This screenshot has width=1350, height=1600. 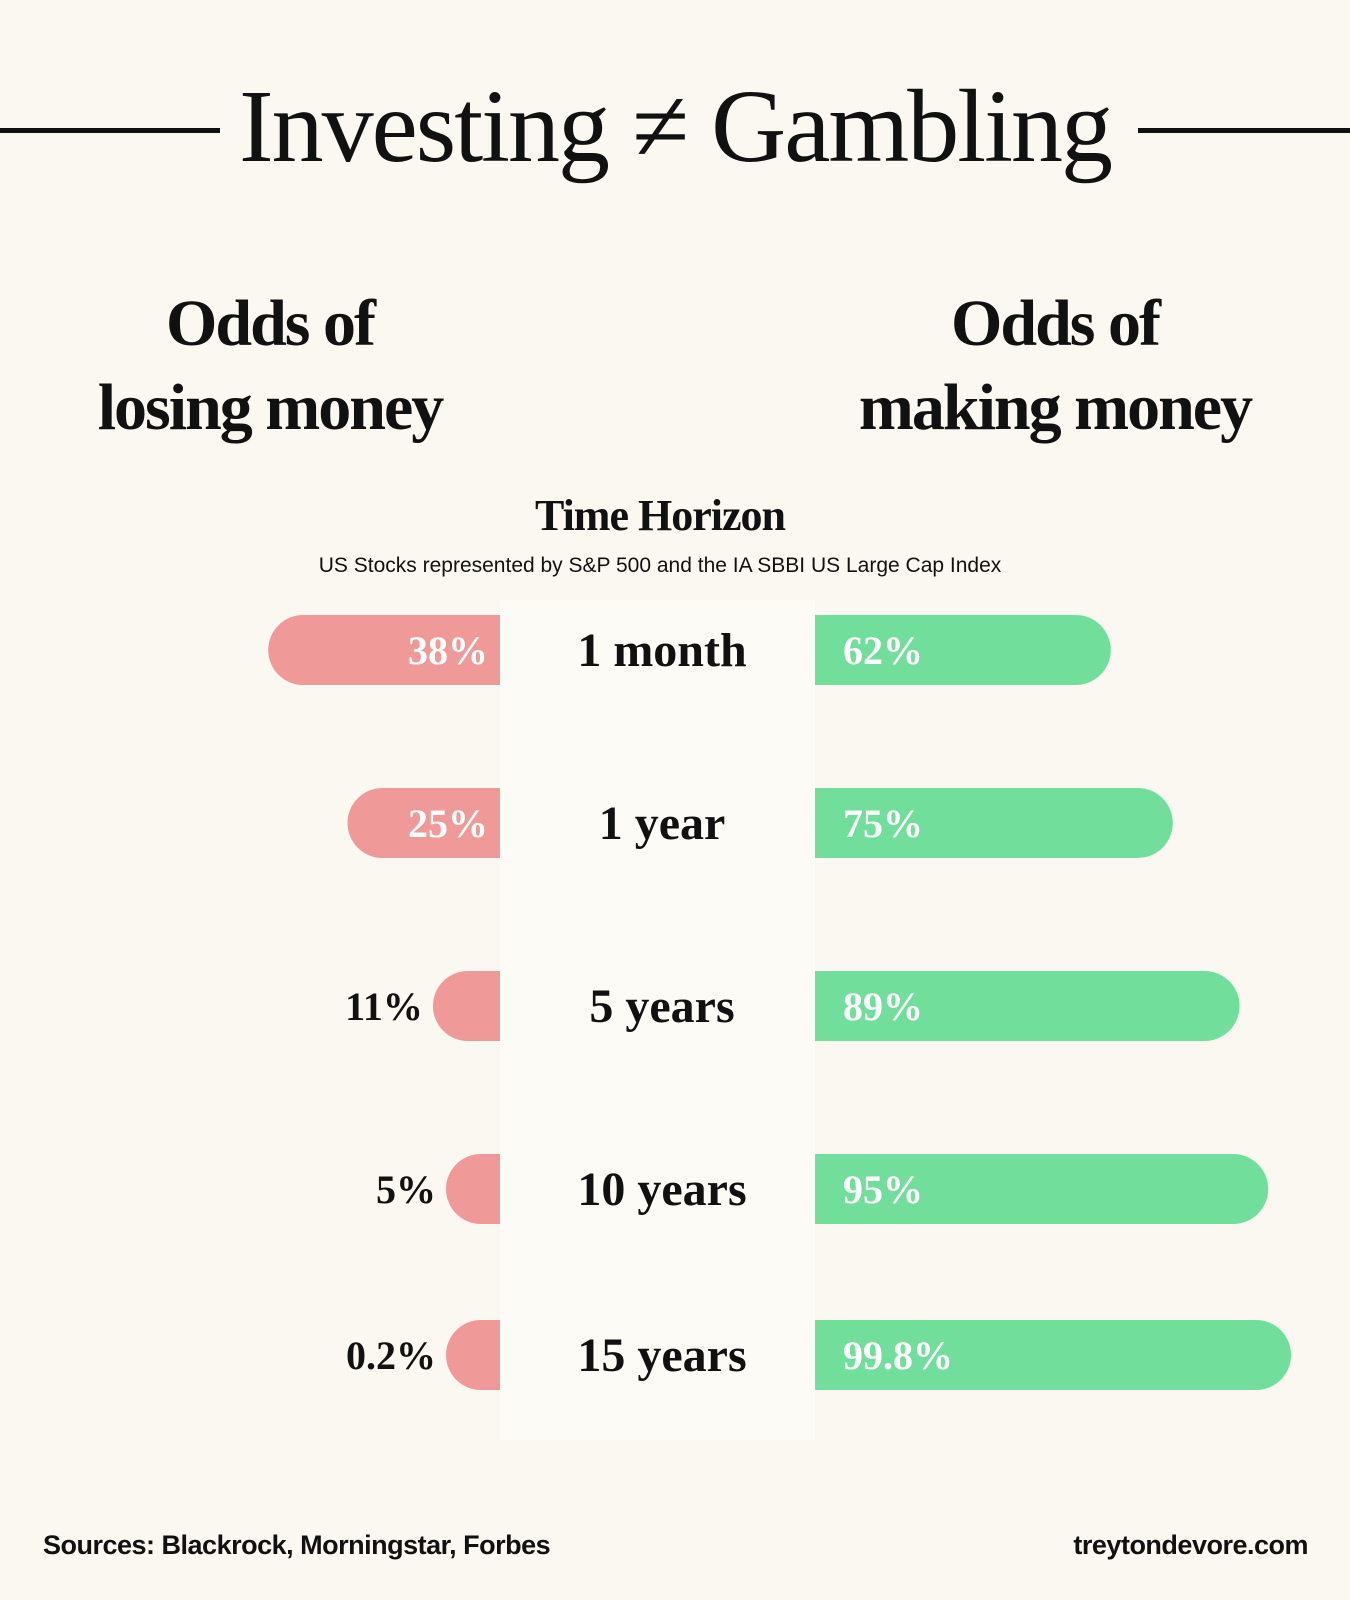 I want to click on losing-value-label: 0.2%, so click(x=391, y=1355).